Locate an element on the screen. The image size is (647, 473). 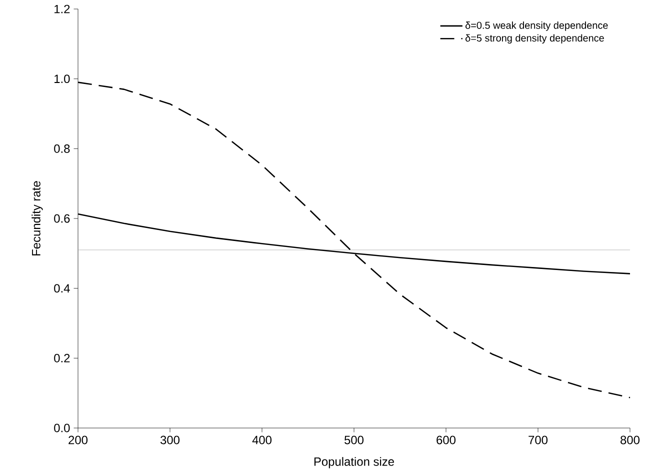
x-axis-title: Population size is located at coordinates (354, 462).